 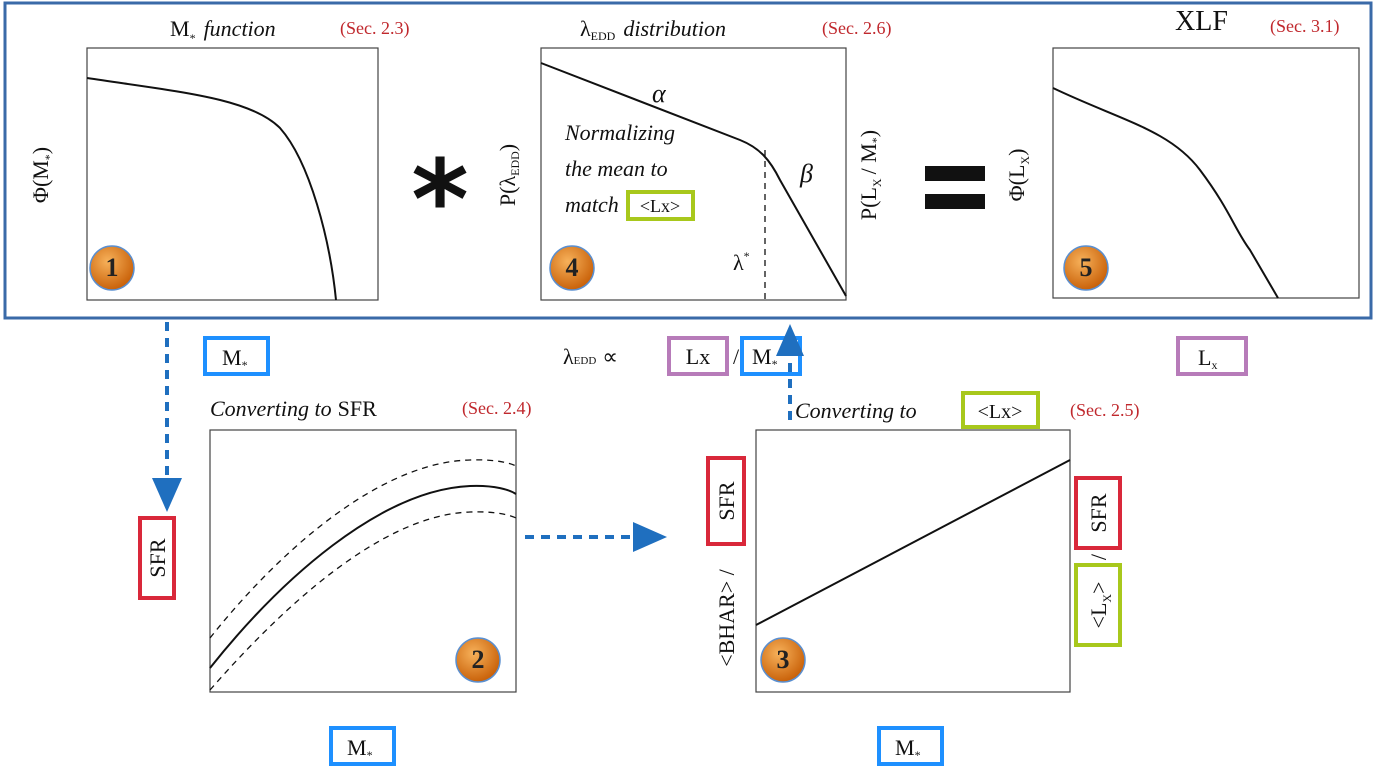 I want to click on beta-label: β, so click(x=806, y=173).